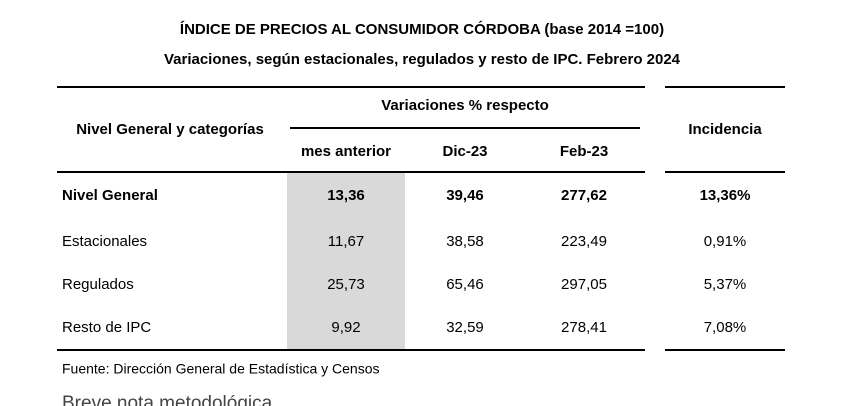 Image resolution: width=845 pixels, height=406 pixels. I want to click on cell: 277,62, so click(584, 195).